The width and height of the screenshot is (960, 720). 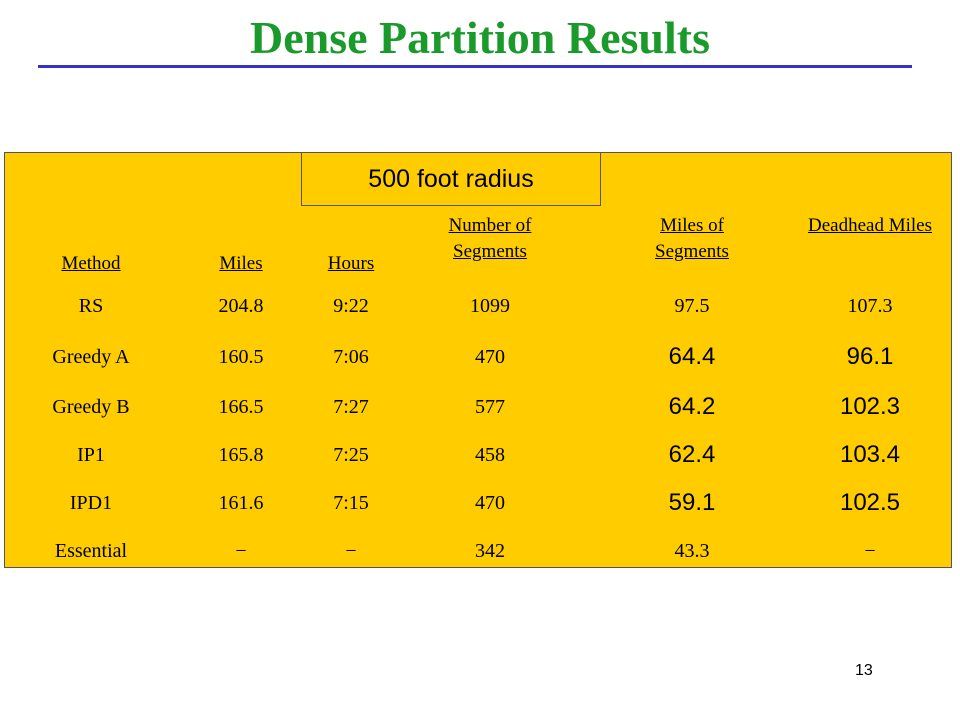 I want to click on cell-method: Essential, so click(x=91, y=551).